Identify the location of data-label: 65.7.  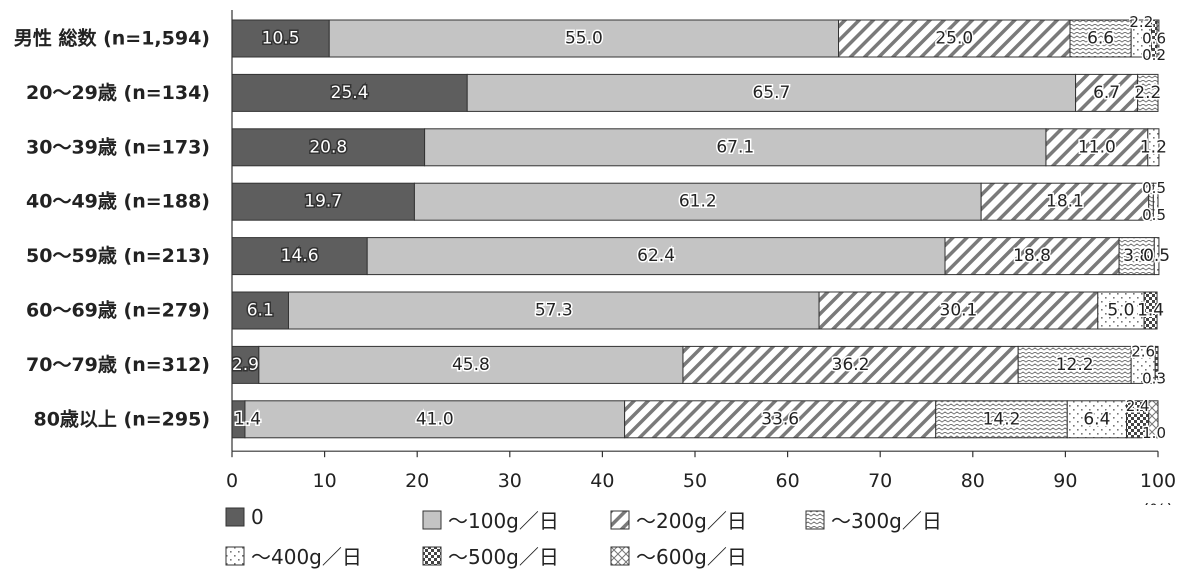
(771, 93).